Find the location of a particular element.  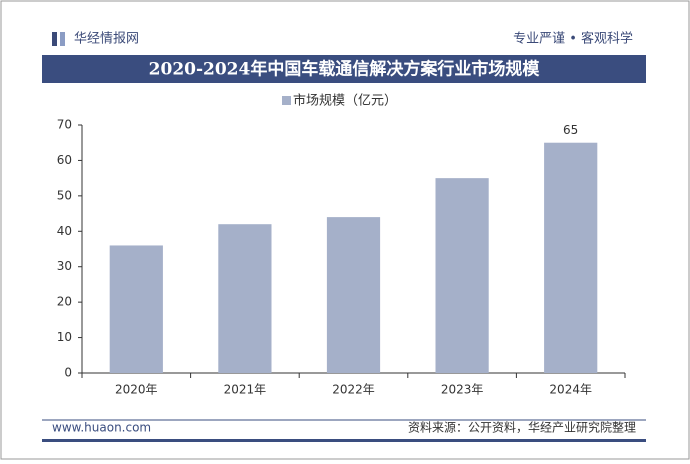

legend-label: 市场规模（亿元） is located at coordinates (345, 101).